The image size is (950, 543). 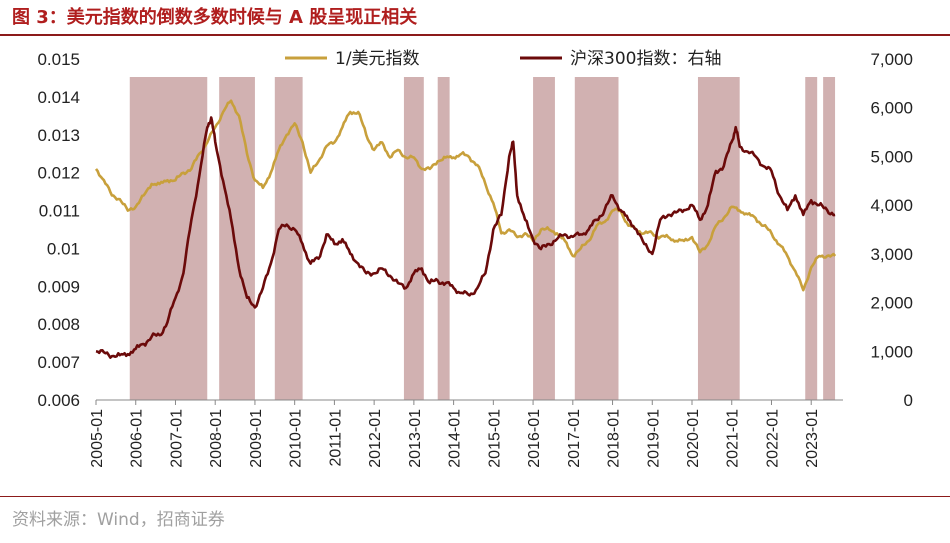 What do you see at coordinates (891, 205) in the screenshot?
I see `right-y-tick-label: 4,000` at bounding box center [891, 205].